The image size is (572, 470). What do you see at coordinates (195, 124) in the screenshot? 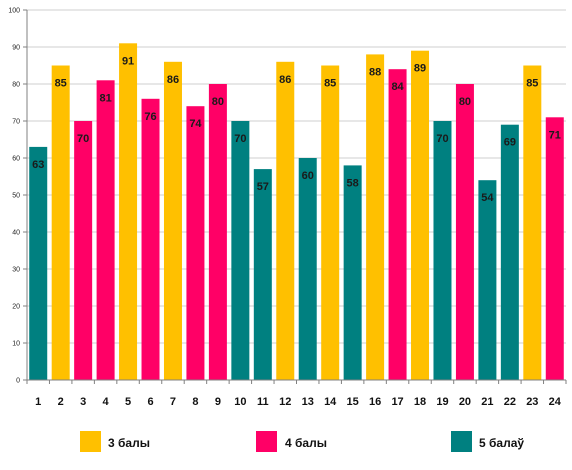
I see `data-label-8: 74` at bounding box center [195, 124].